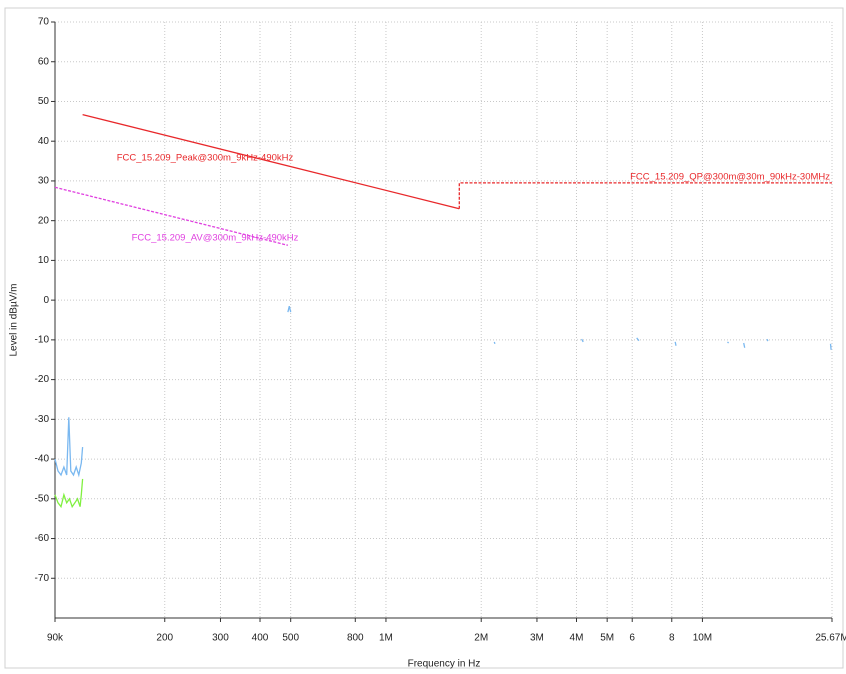 The image size is (846, 674). What do you see at coordinates (702, 638) in the screenshot?
I see `x-tick-label: 10M` at bounding box center [702, 638].